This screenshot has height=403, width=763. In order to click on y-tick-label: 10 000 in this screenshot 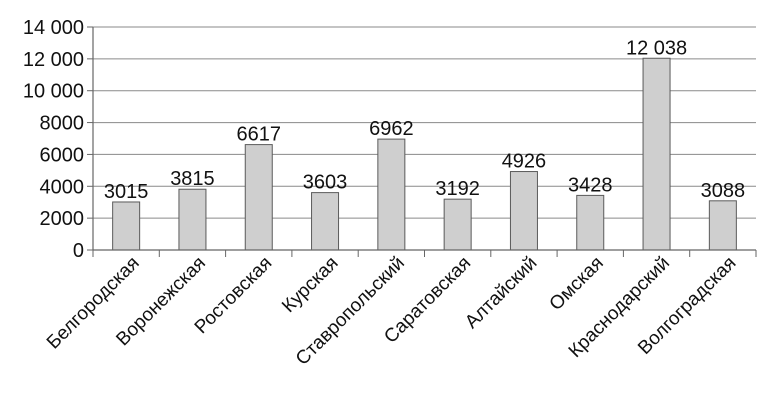, I will do `click(53, 92)`.